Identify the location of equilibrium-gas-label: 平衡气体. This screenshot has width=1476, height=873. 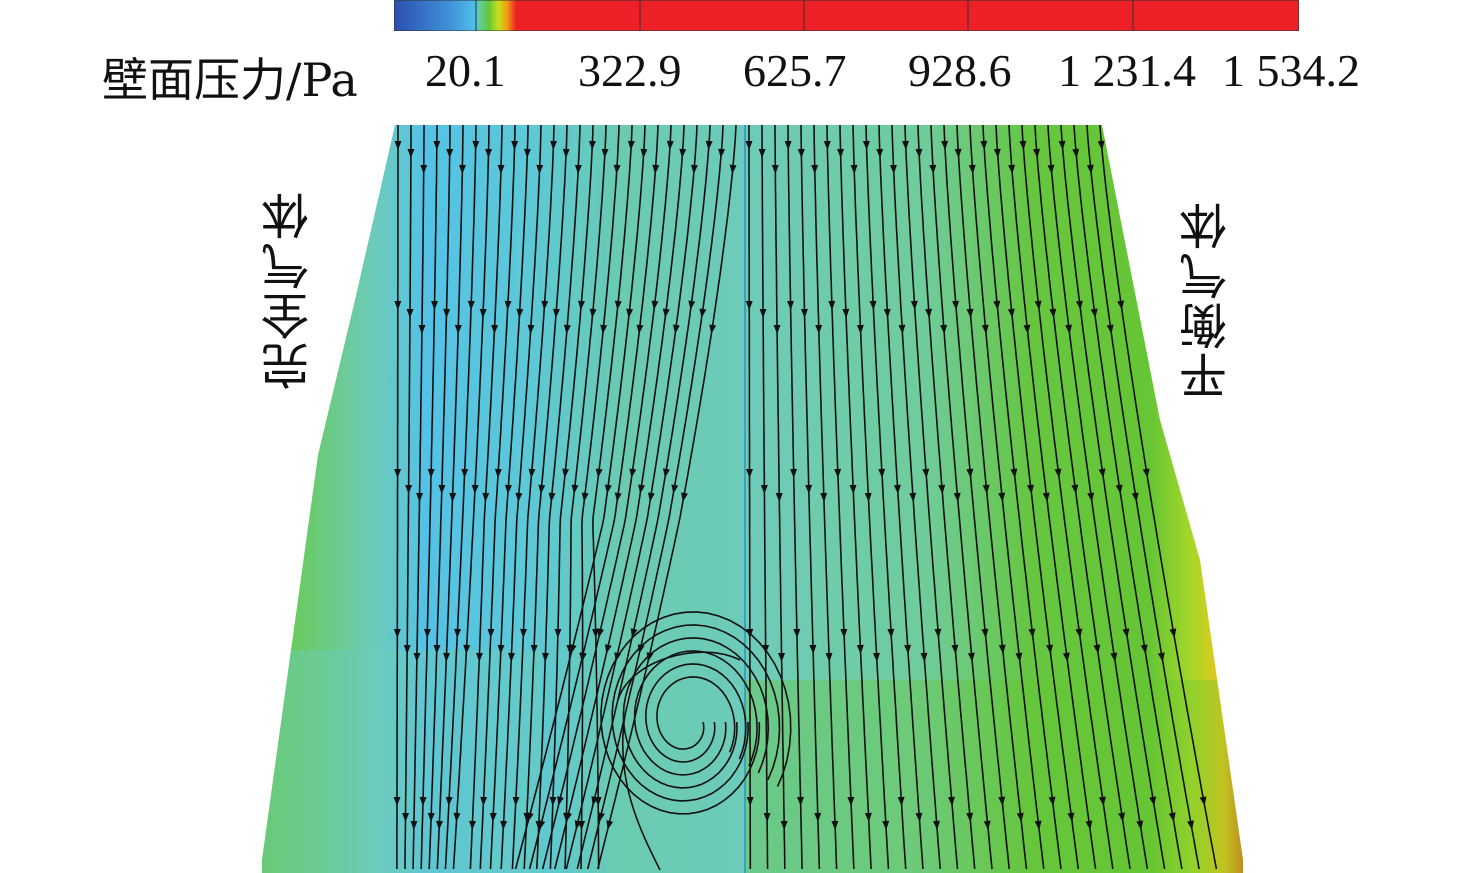
(1208, 300).